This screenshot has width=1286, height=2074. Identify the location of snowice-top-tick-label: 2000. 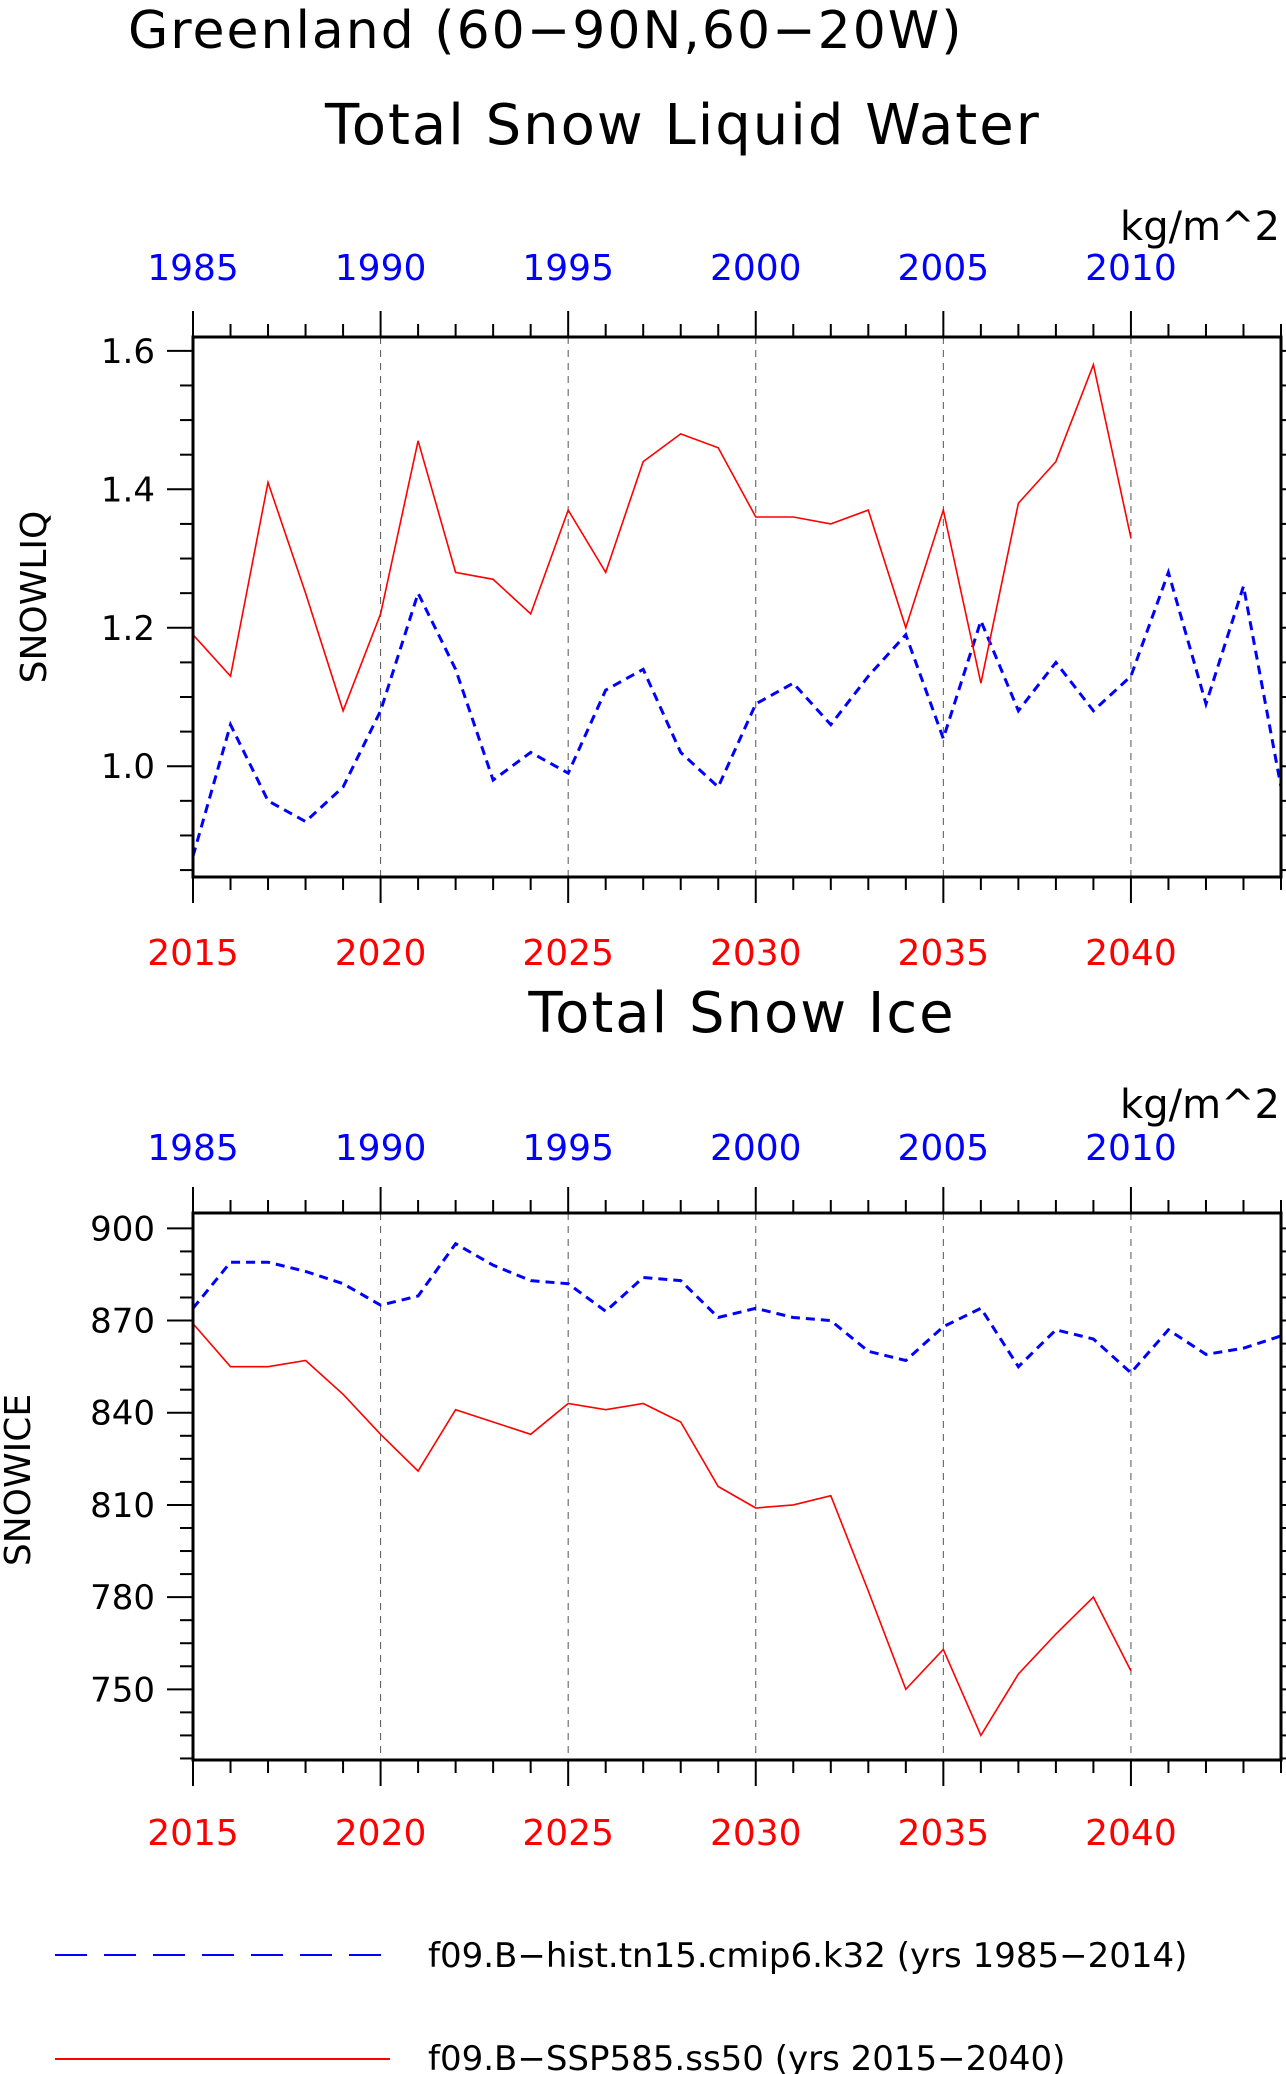
(756, 1148).